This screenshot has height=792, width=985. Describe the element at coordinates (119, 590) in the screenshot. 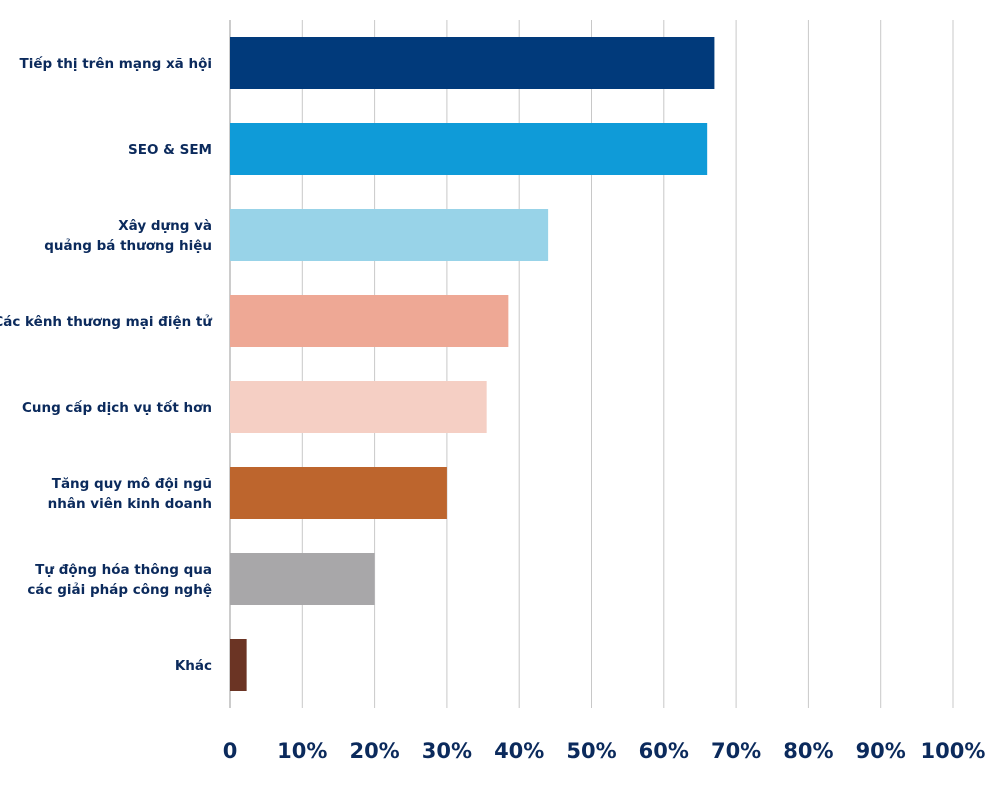

I see `category-label-6-line-1: các giải pháp công nghệ` at that location.